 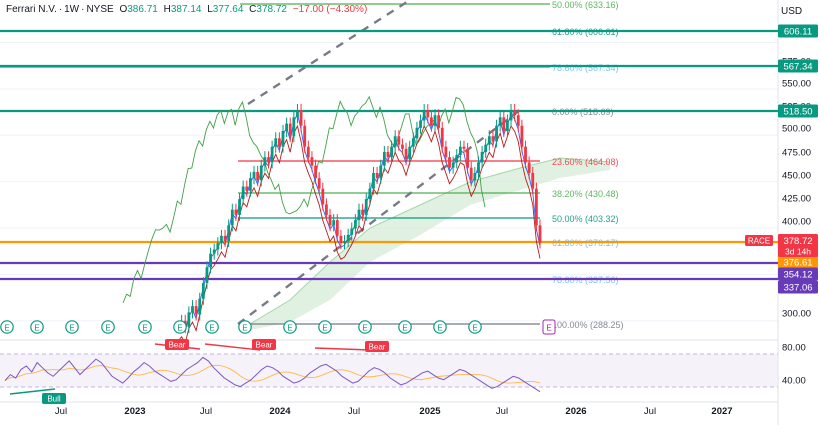 I want to click on race-symbol-tag: RACE, so click(x=759, y=240).